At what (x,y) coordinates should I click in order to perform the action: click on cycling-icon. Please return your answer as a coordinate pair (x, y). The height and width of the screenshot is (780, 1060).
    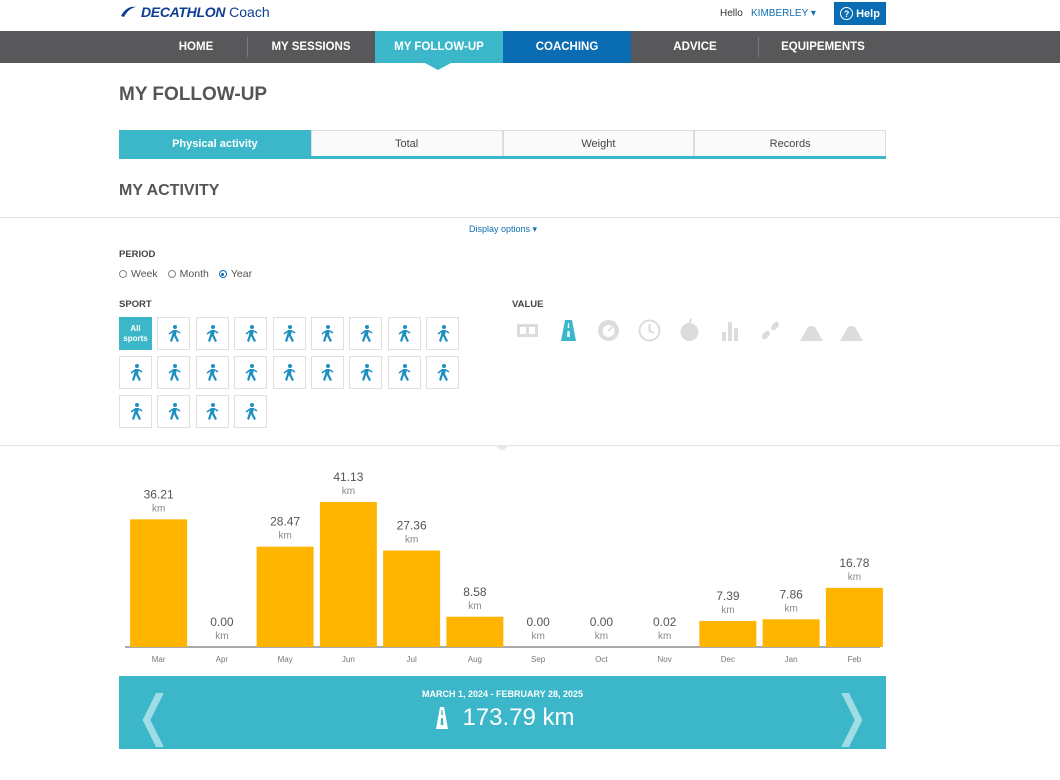
    Looking at the image, I should click on (443, 372).